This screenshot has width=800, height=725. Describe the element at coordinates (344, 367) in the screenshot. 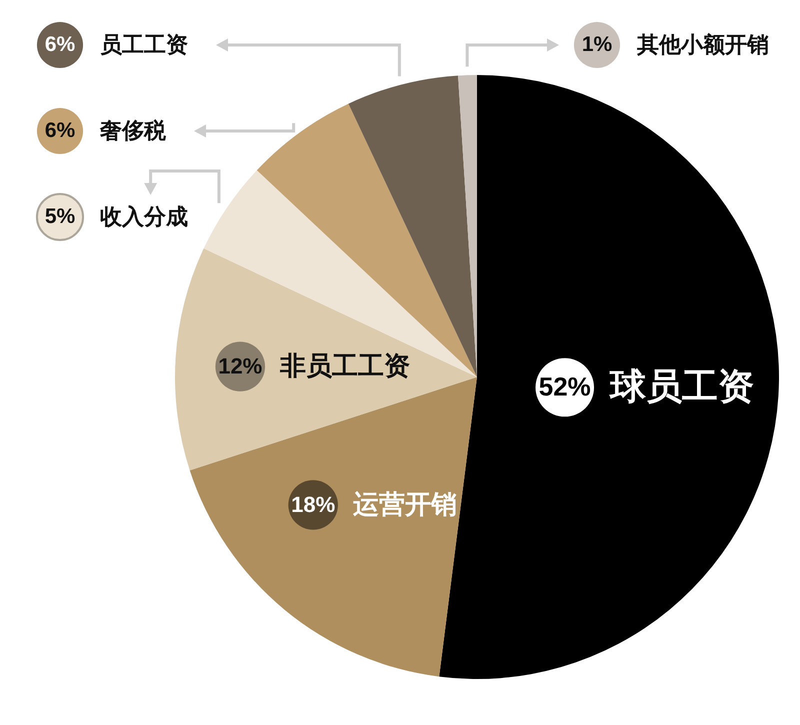

I see `slice-label: 非员工工资` at that location.